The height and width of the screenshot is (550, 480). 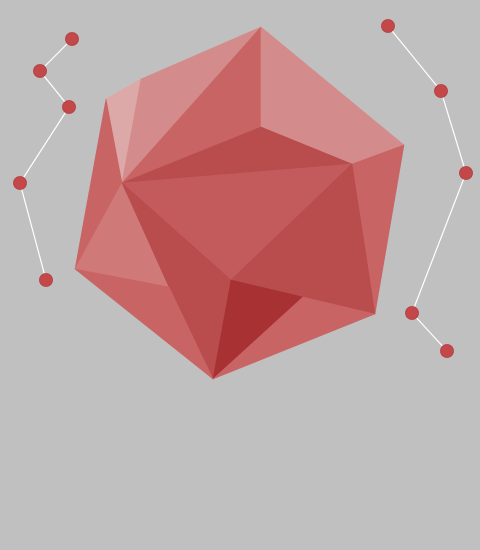 What do you see at coordinates (294, 338) in the screenshot?
I see `facet-bottom-right` at bounding box center [294, 338].